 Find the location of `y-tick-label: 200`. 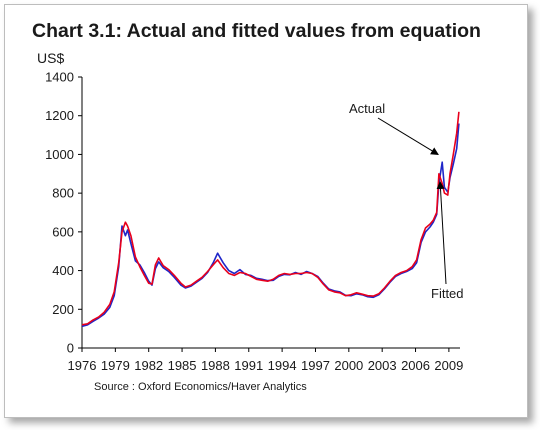

y-tick-label: 200 is located at coordinates (63, 309).